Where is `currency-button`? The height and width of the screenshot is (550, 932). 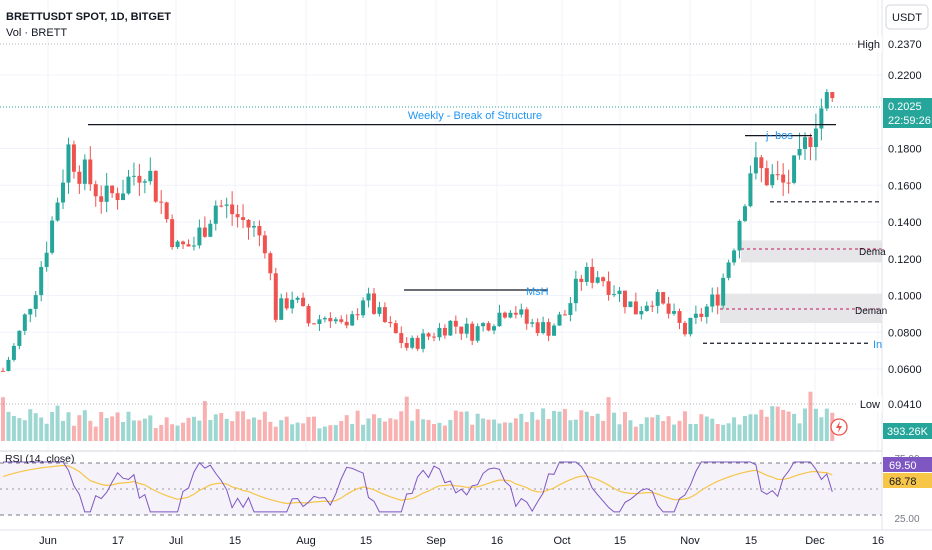
currency-button is located at coordinates (907, 17).